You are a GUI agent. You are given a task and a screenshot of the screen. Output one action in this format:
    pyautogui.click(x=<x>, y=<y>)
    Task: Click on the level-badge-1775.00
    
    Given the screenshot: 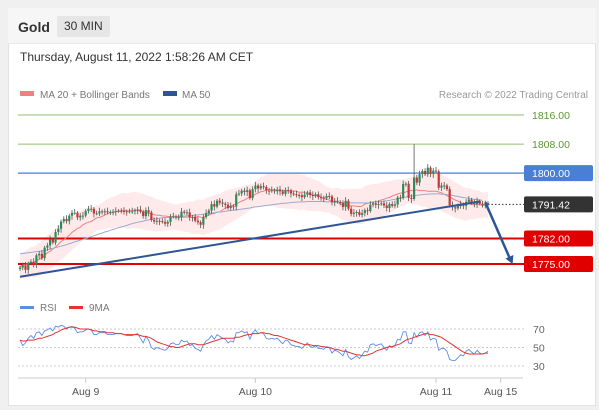 What is the action you would take?
    pyautogui.click(x=558, y=264)
    